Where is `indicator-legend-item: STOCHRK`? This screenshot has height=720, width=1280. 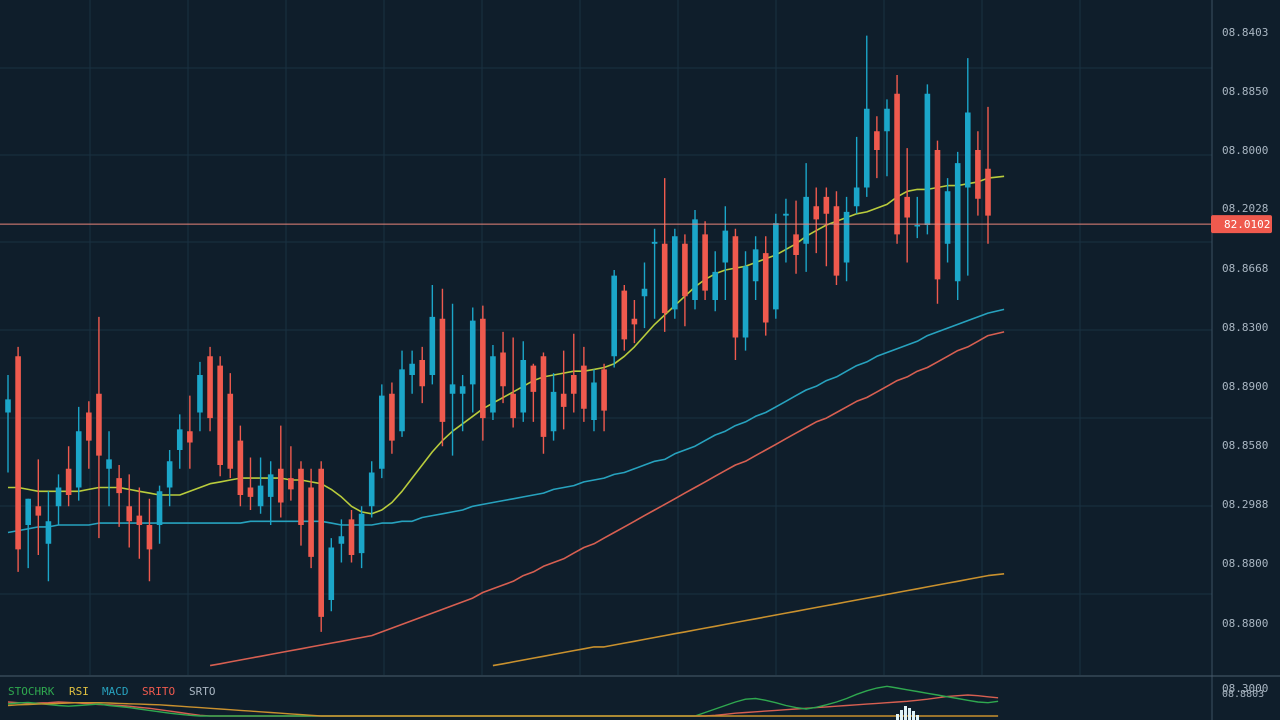 indicator-legend-item: STOCHRK is located at coordinates (31, 691).